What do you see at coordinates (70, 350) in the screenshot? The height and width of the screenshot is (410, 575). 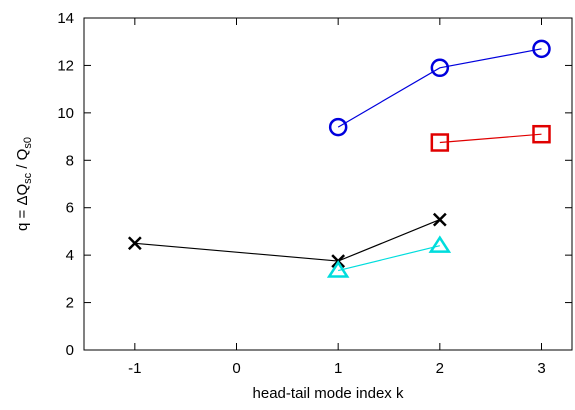 I see `y-tick-label: 0` at bounding box center [70, 350].